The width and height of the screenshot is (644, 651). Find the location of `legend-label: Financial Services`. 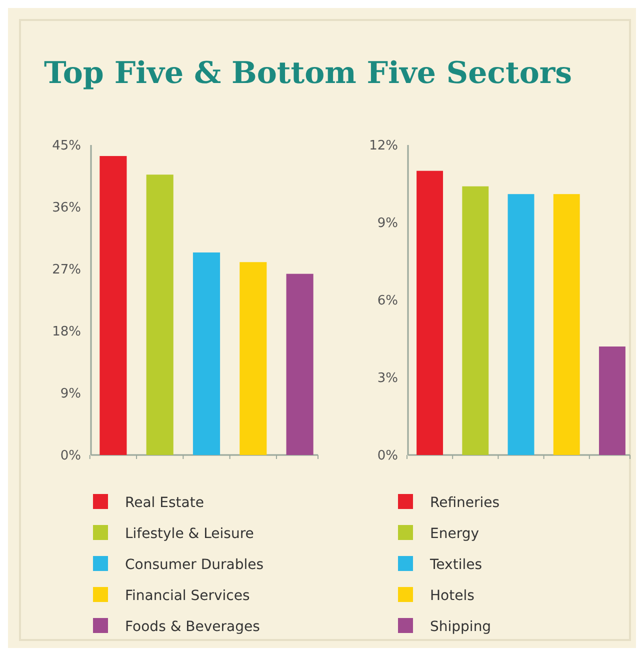

legend-label: Financial Services is located at coordinates (187, 596).